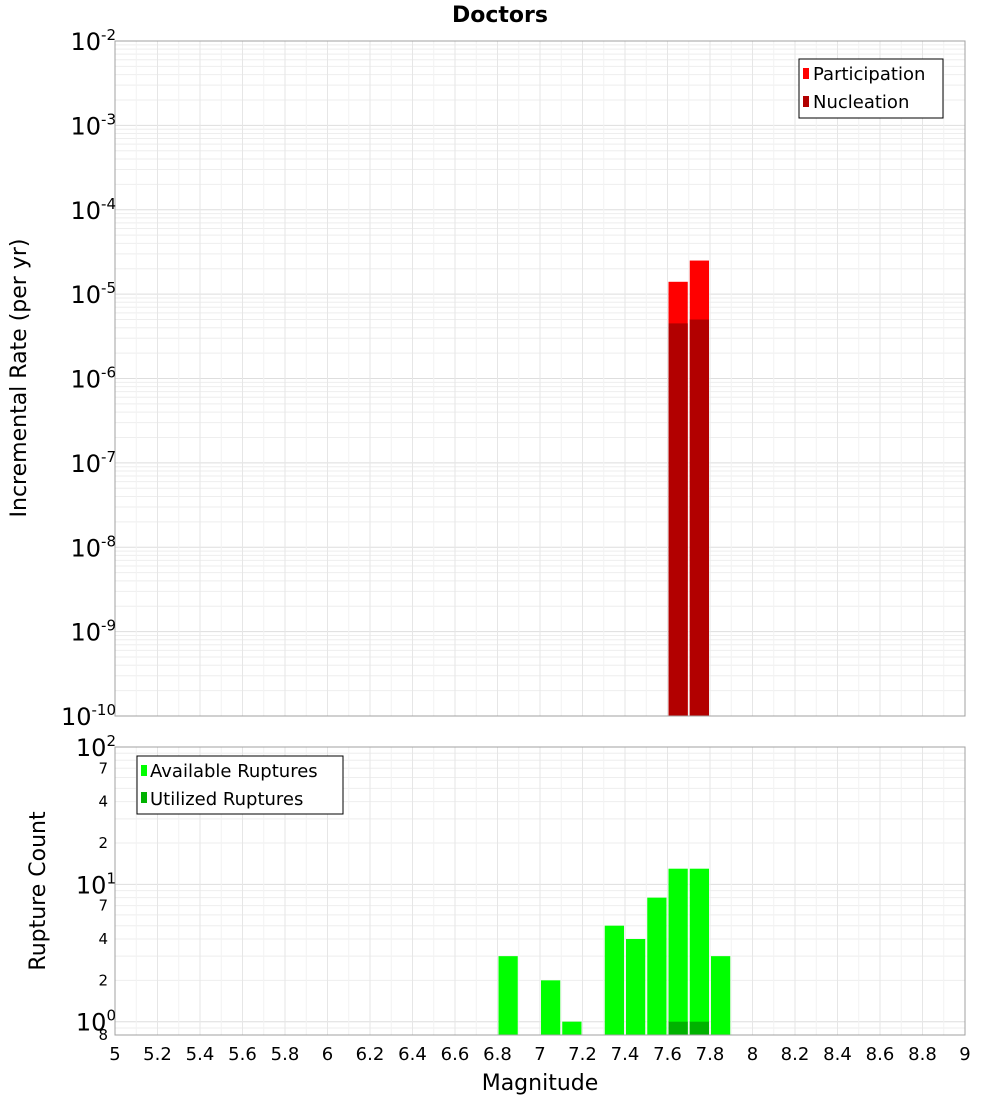 The height and width of the screenshot is (1100, 1000). Describe the element at coordinates (806, 101) in the screenshot. I see `legend-swatch-nucleation` at that location.